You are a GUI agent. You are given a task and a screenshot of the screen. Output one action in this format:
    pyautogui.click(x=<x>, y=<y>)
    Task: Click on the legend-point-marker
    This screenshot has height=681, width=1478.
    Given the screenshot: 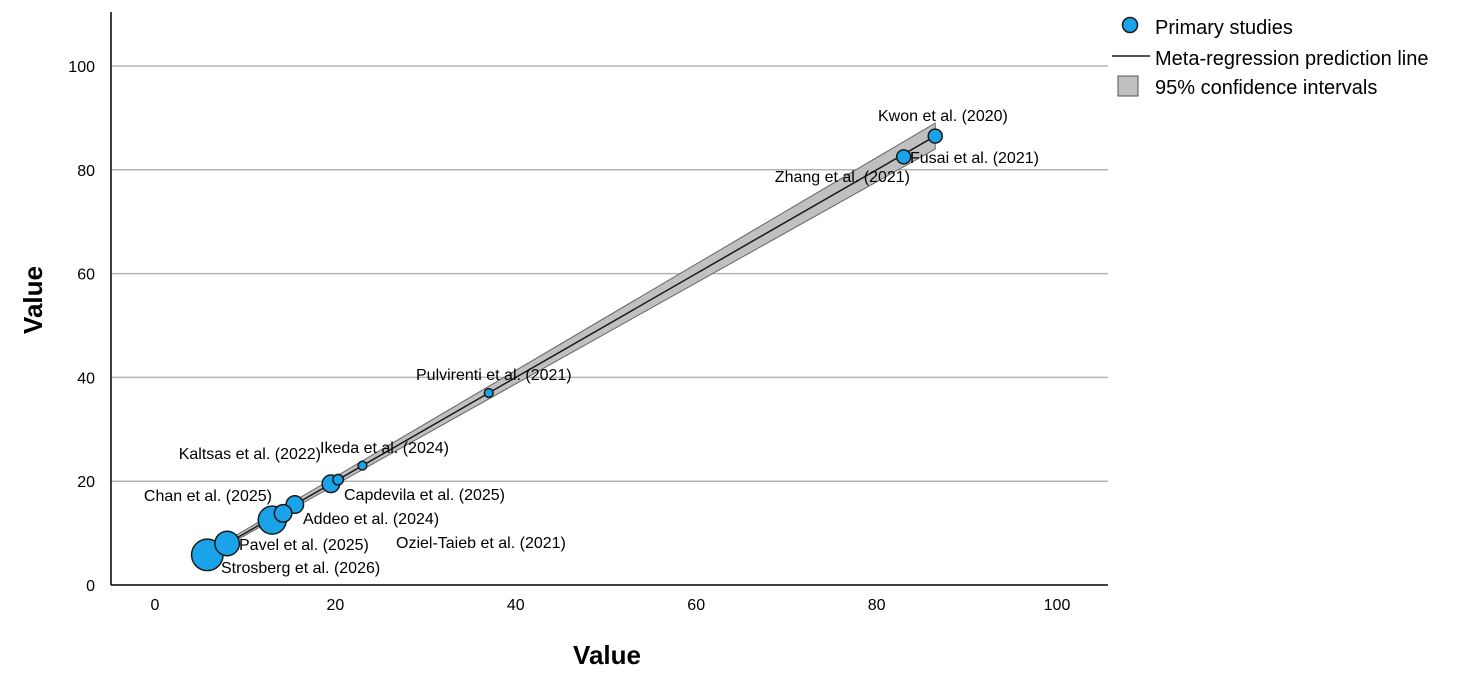 What is the action you would take?
    pyautogui.click(x=1130, y=25)
    